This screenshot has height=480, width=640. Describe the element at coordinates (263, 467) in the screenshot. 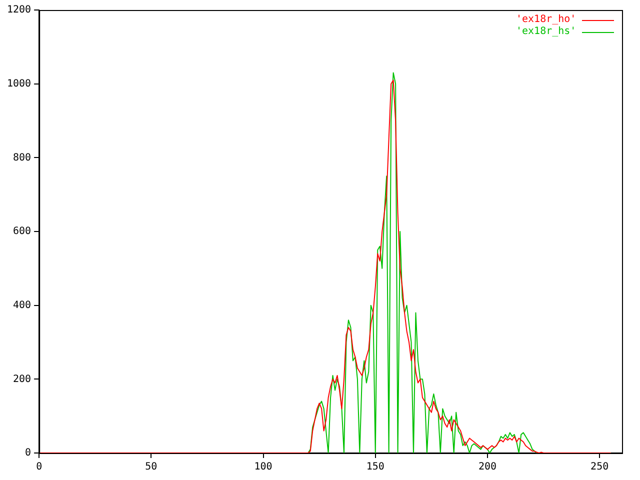

I see `x-tick-label: 100` at that location.